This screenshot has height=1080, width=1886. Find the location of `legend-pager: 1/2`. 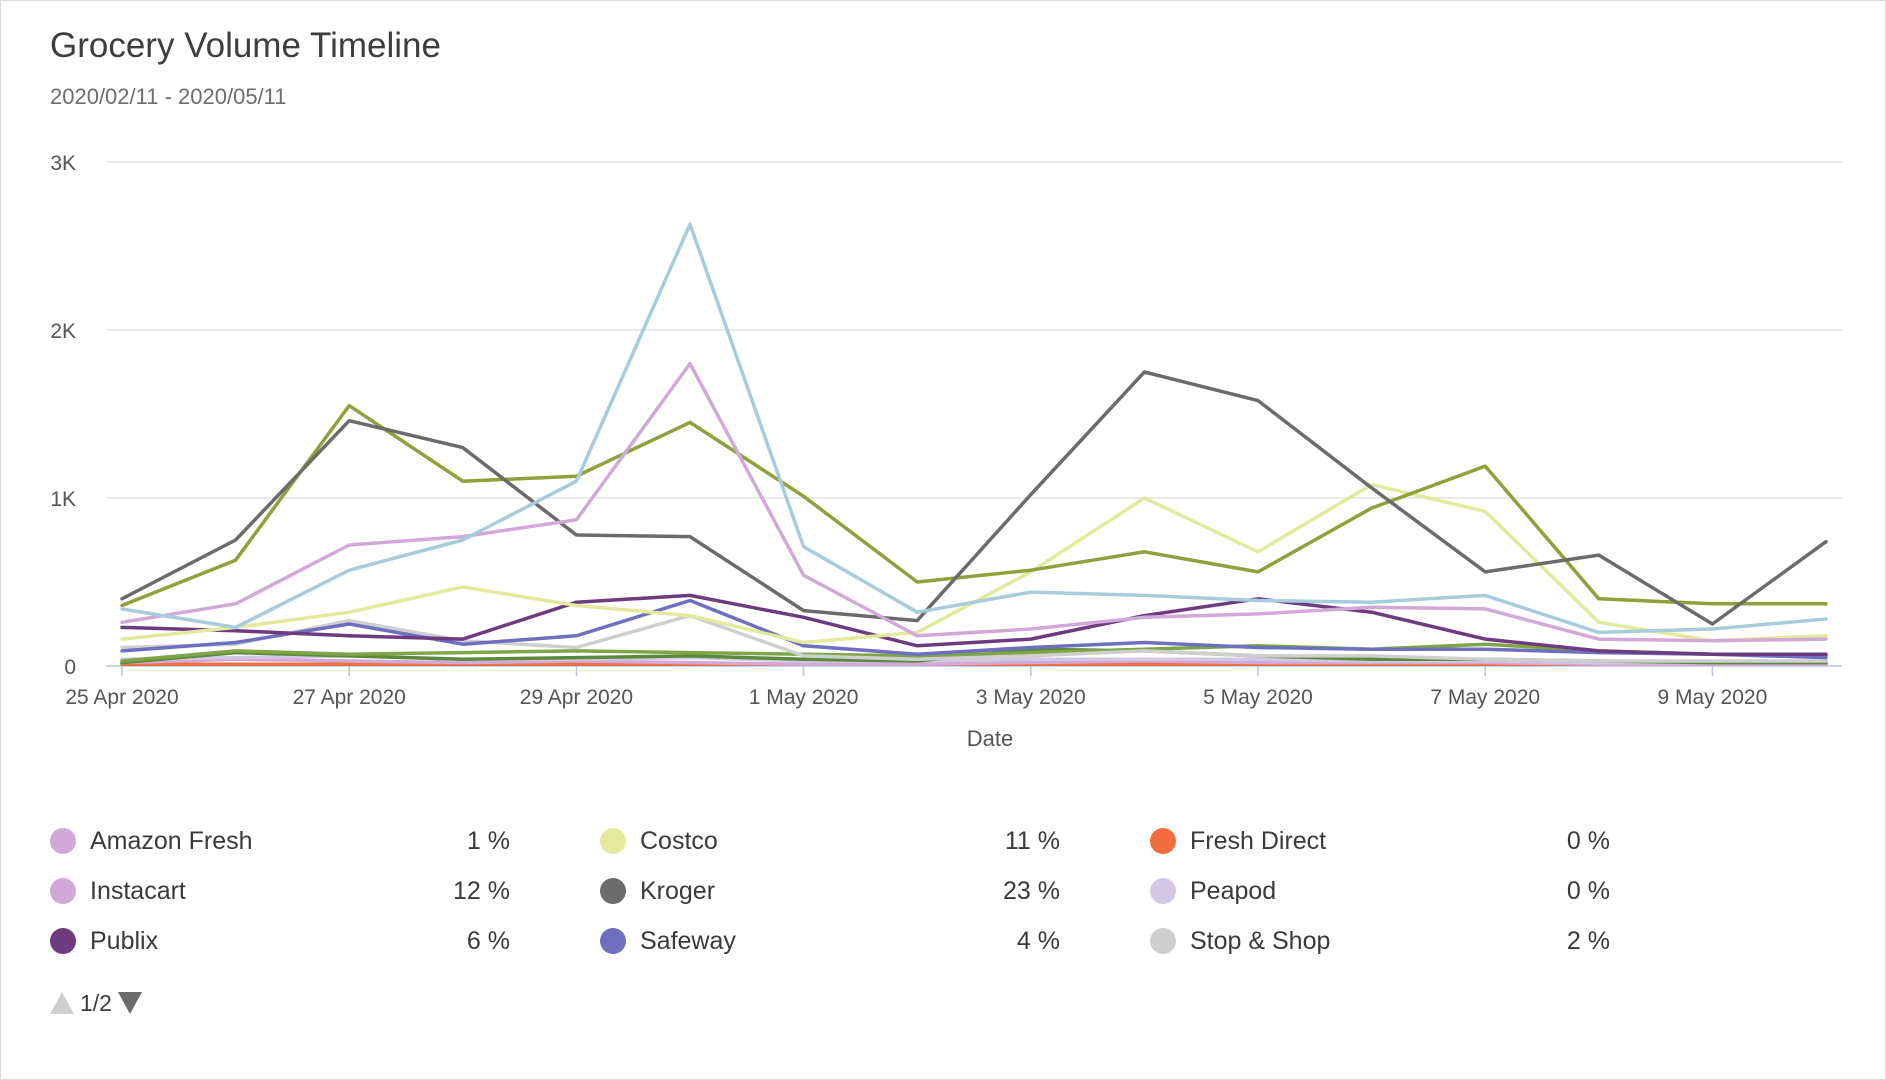

legend-pager: 1/2 is located at coordinates (96, 1003).